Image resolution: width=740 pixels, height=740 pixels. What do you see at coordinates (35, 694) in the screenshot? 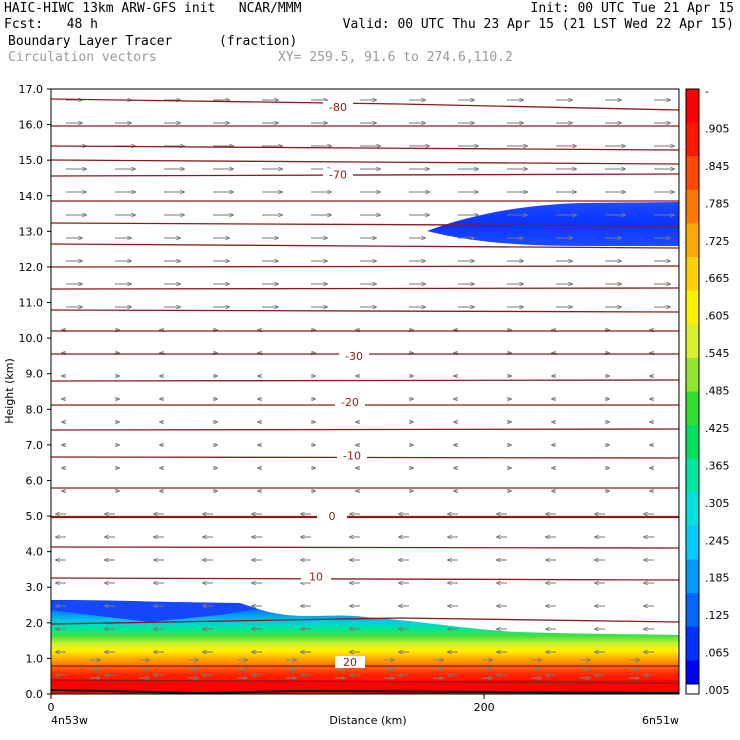
I see `y-tick-label: 0.0` at bounding box center [35, 694].